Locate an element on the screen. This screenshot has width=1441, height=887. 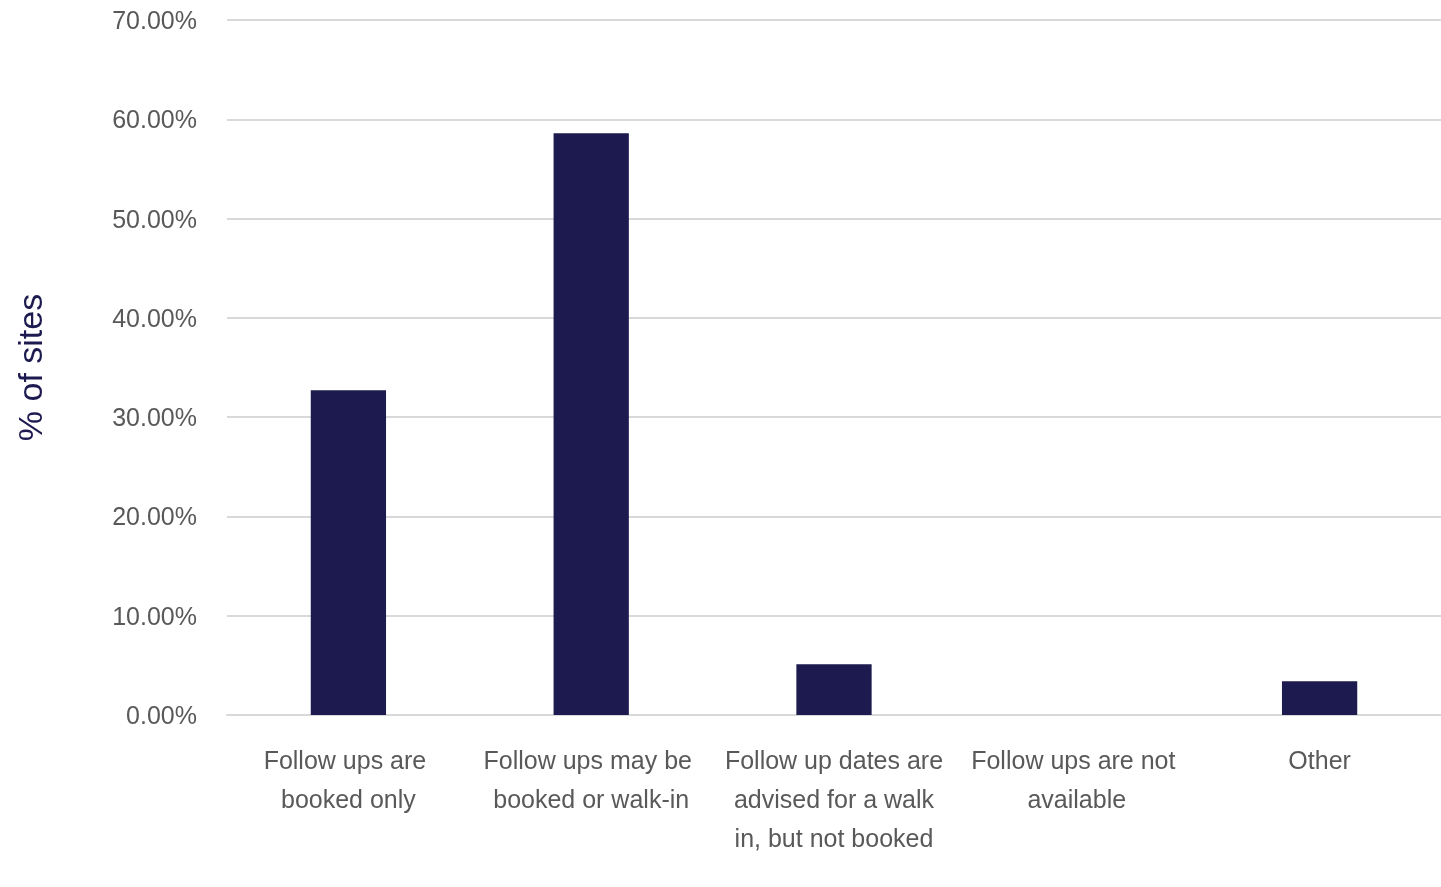
x-tick-label: Follow ups are booked only is located at coordinates (348, 779).